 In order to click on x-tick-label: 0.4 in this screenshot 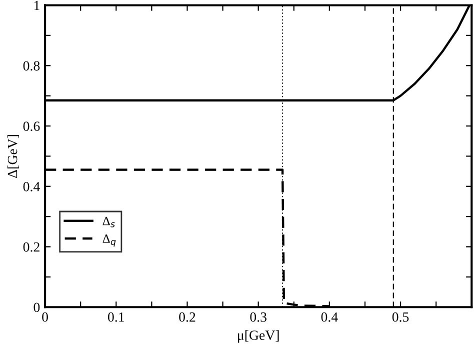, I will do `click(329, 317)`.